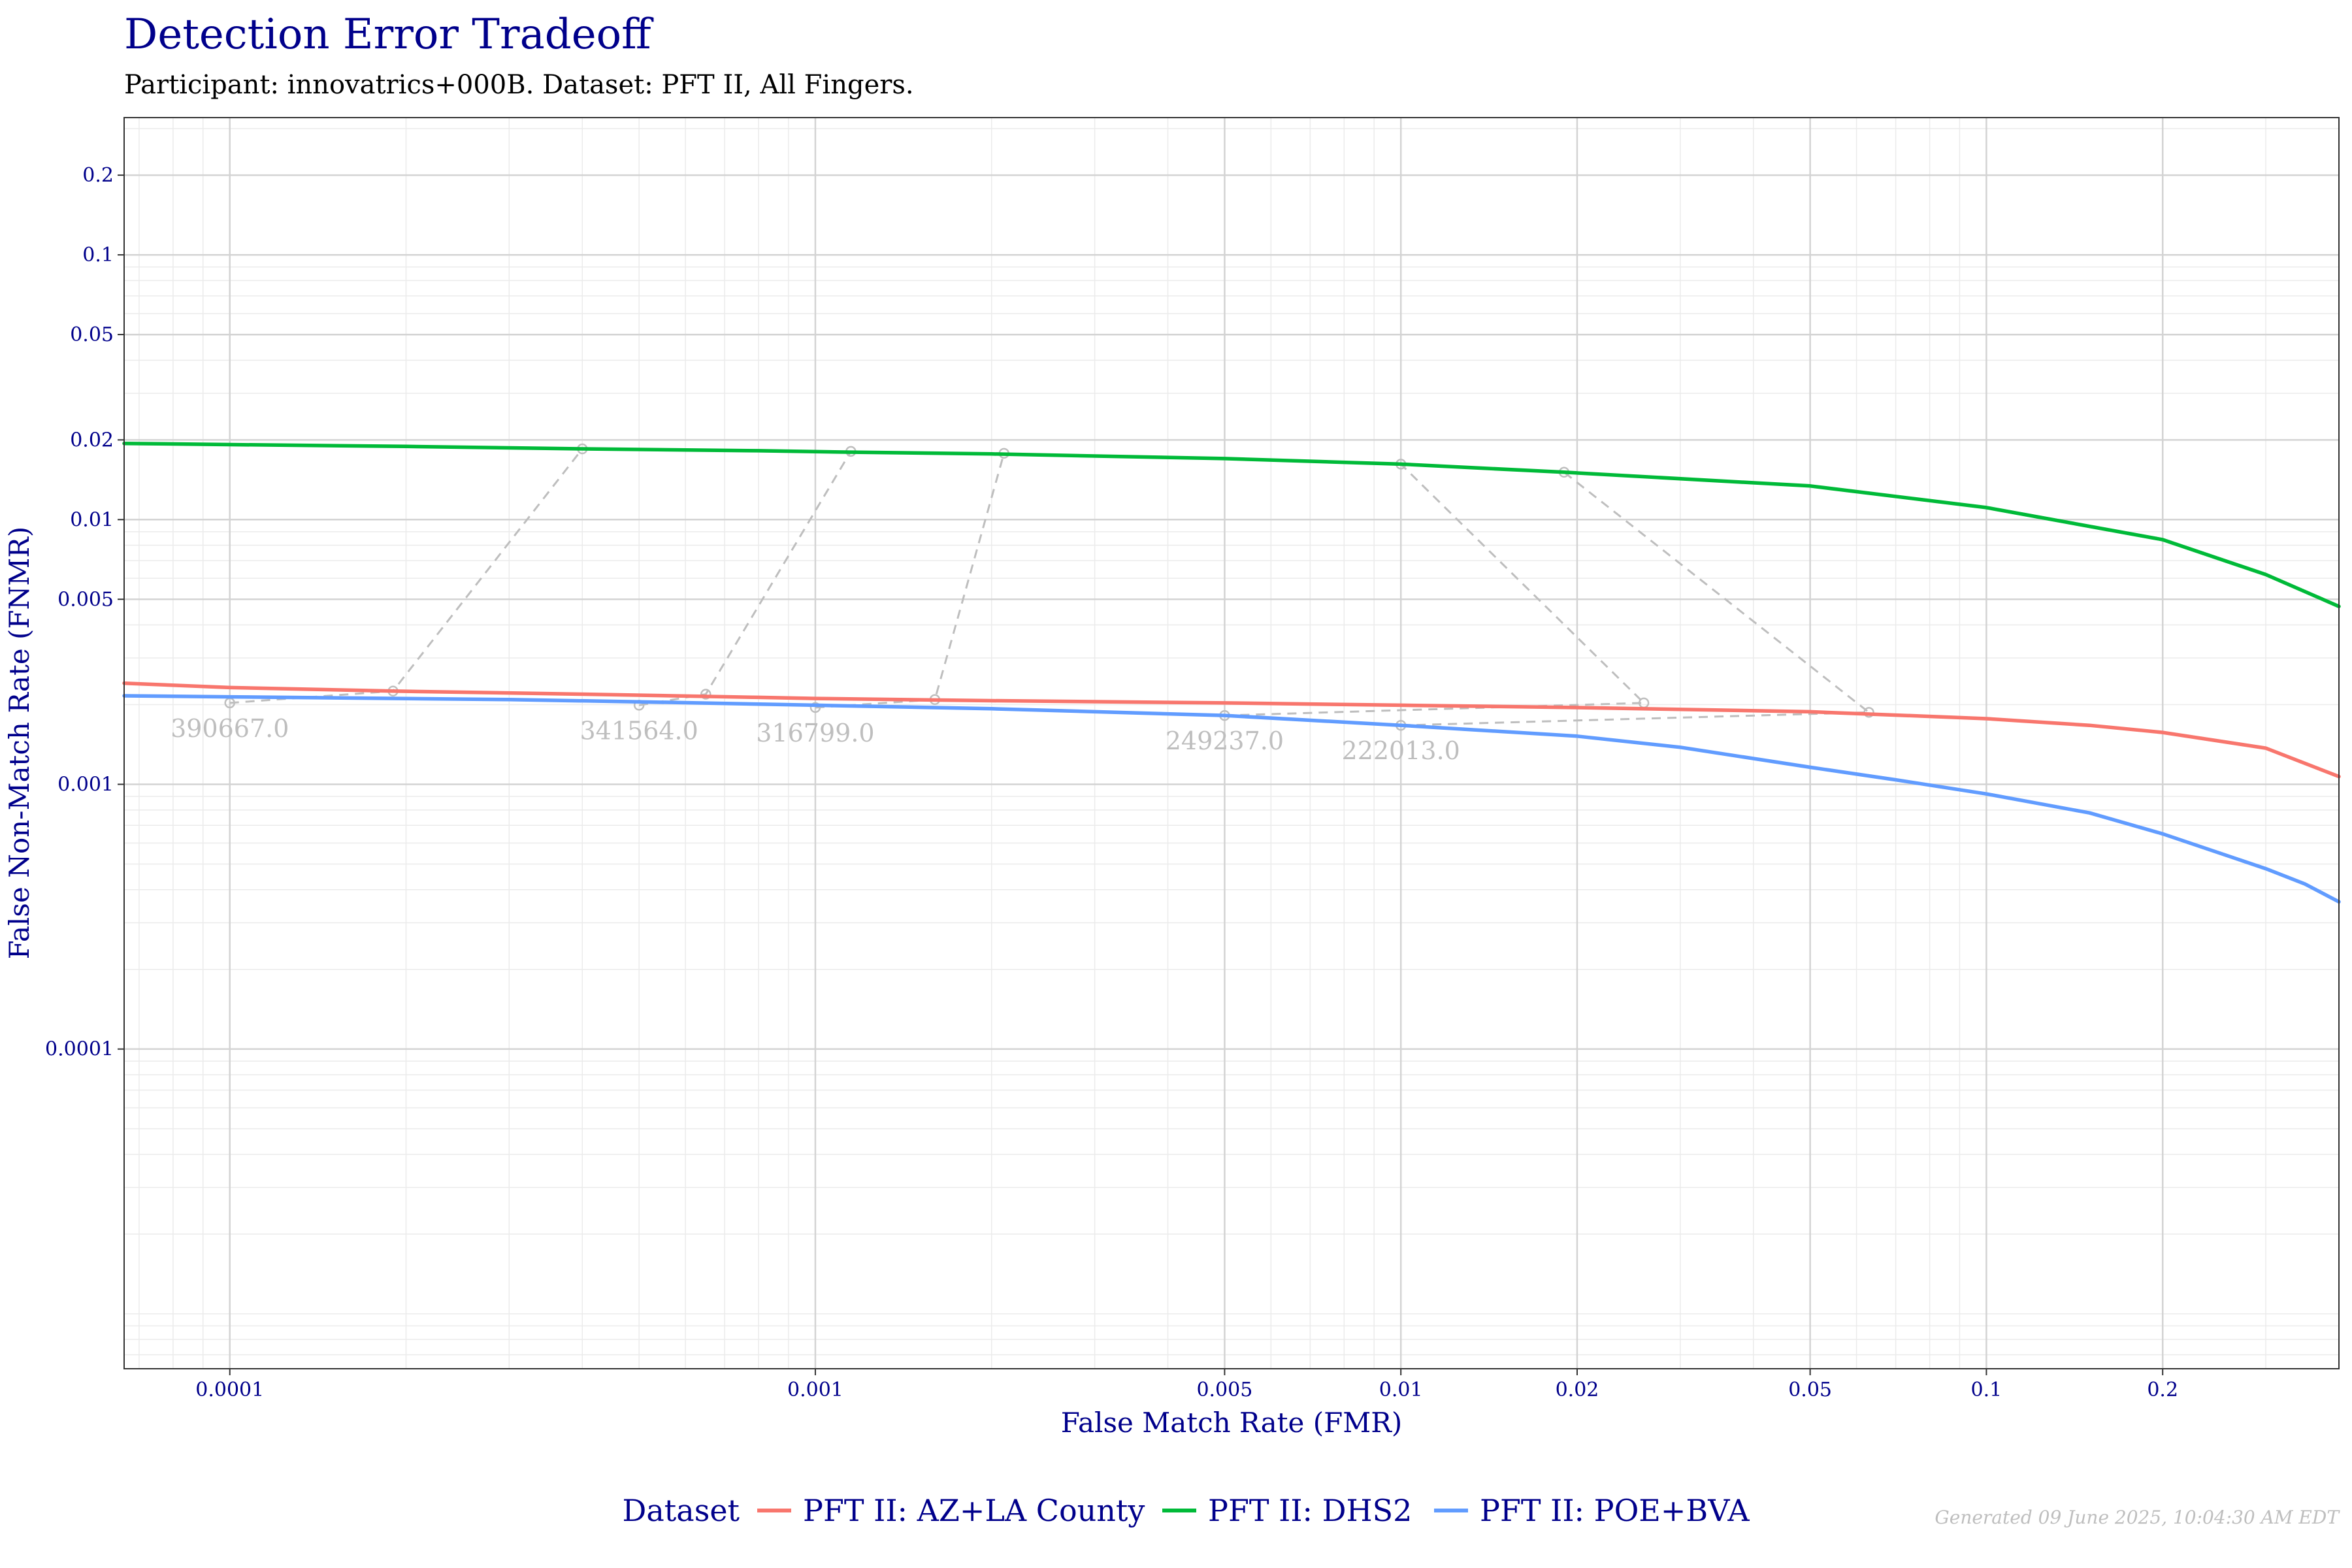  Describe the element at coordinates (2137, 1517) in the screenshot. I see `generated-footer: Generated 09 June 2025, 10:04:30 AM EDT` at that location.